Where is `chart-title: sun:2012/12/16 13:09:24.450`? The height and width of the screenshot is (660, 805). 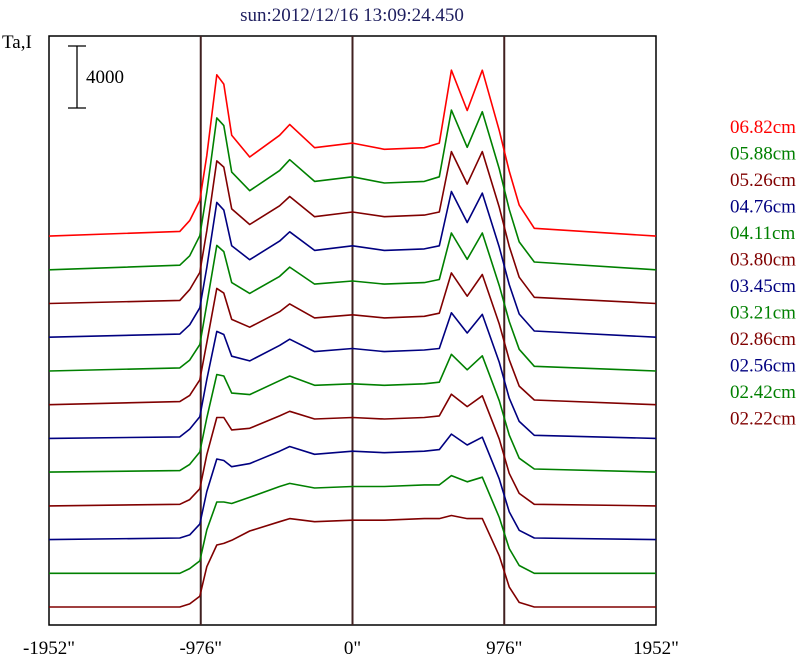 chart-title: sun:2012/12/16 13:09:24.450 is located at coordinates (352, 15).